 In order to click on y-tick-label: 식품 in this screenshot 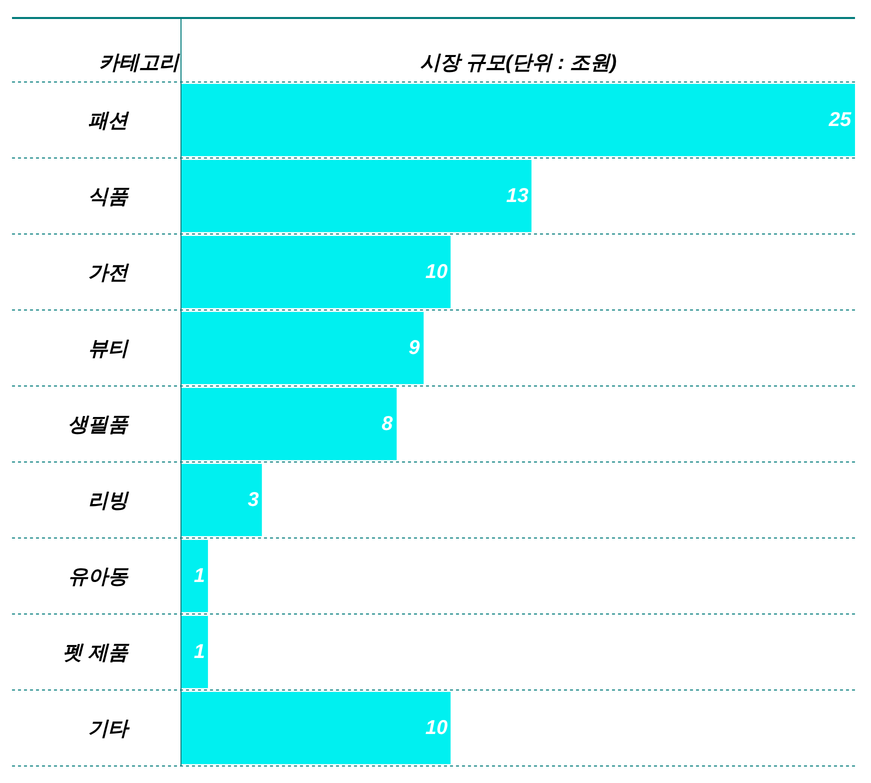, I will do `click(109, 197)`.